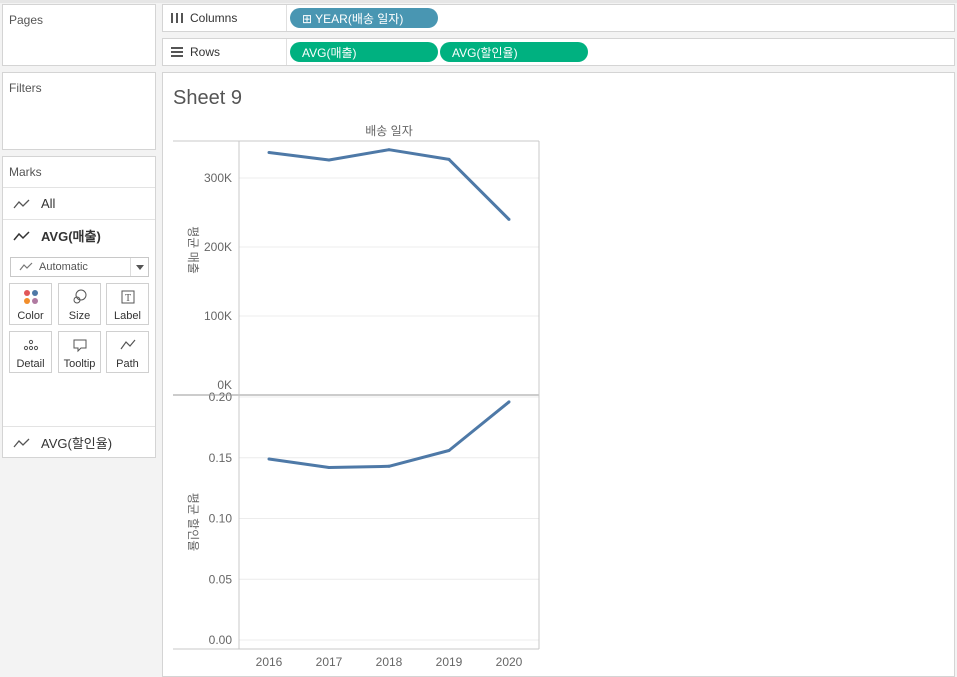  Describe the element at coordinates (79, 35) in the screenshot. I see `pages-pane: Pages` at that location.